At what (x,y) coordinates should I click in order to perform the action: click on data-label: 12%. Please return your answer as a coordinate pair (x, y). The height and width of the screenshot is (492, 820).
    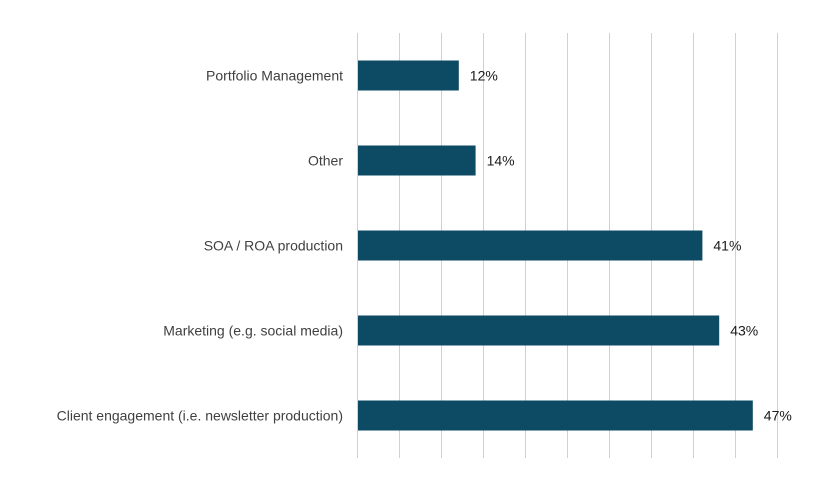
    Looking at the image, I should click on (484, 76).